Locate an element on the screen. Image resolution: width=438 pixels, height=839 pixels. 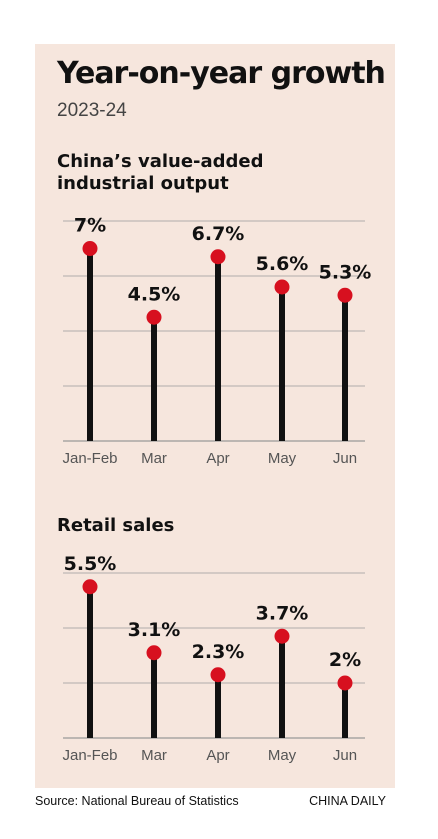
retail-sales-data-label: 3.1% is located at coordinates (154, 630).